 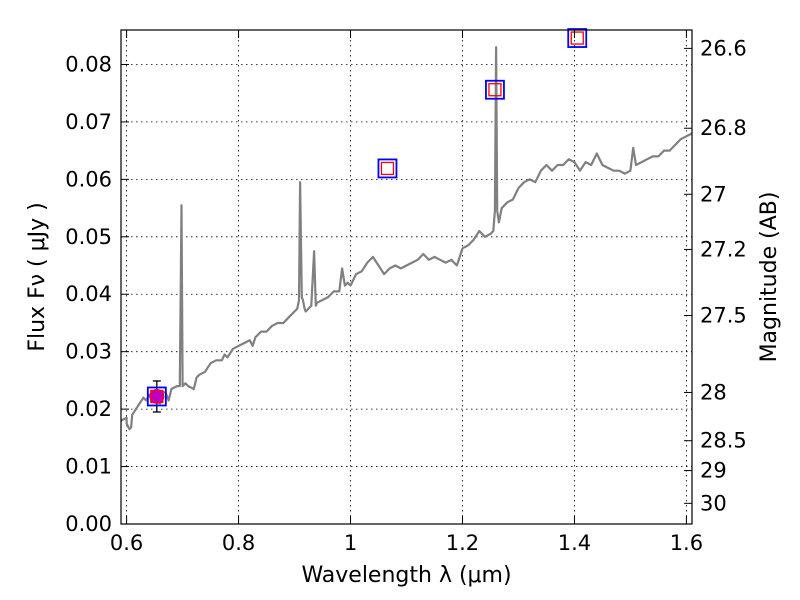 What do you see at coordinates (723, 315) in the screenshot?
I see `right-tick-label: 27.5` at bounding box center [723, 315].